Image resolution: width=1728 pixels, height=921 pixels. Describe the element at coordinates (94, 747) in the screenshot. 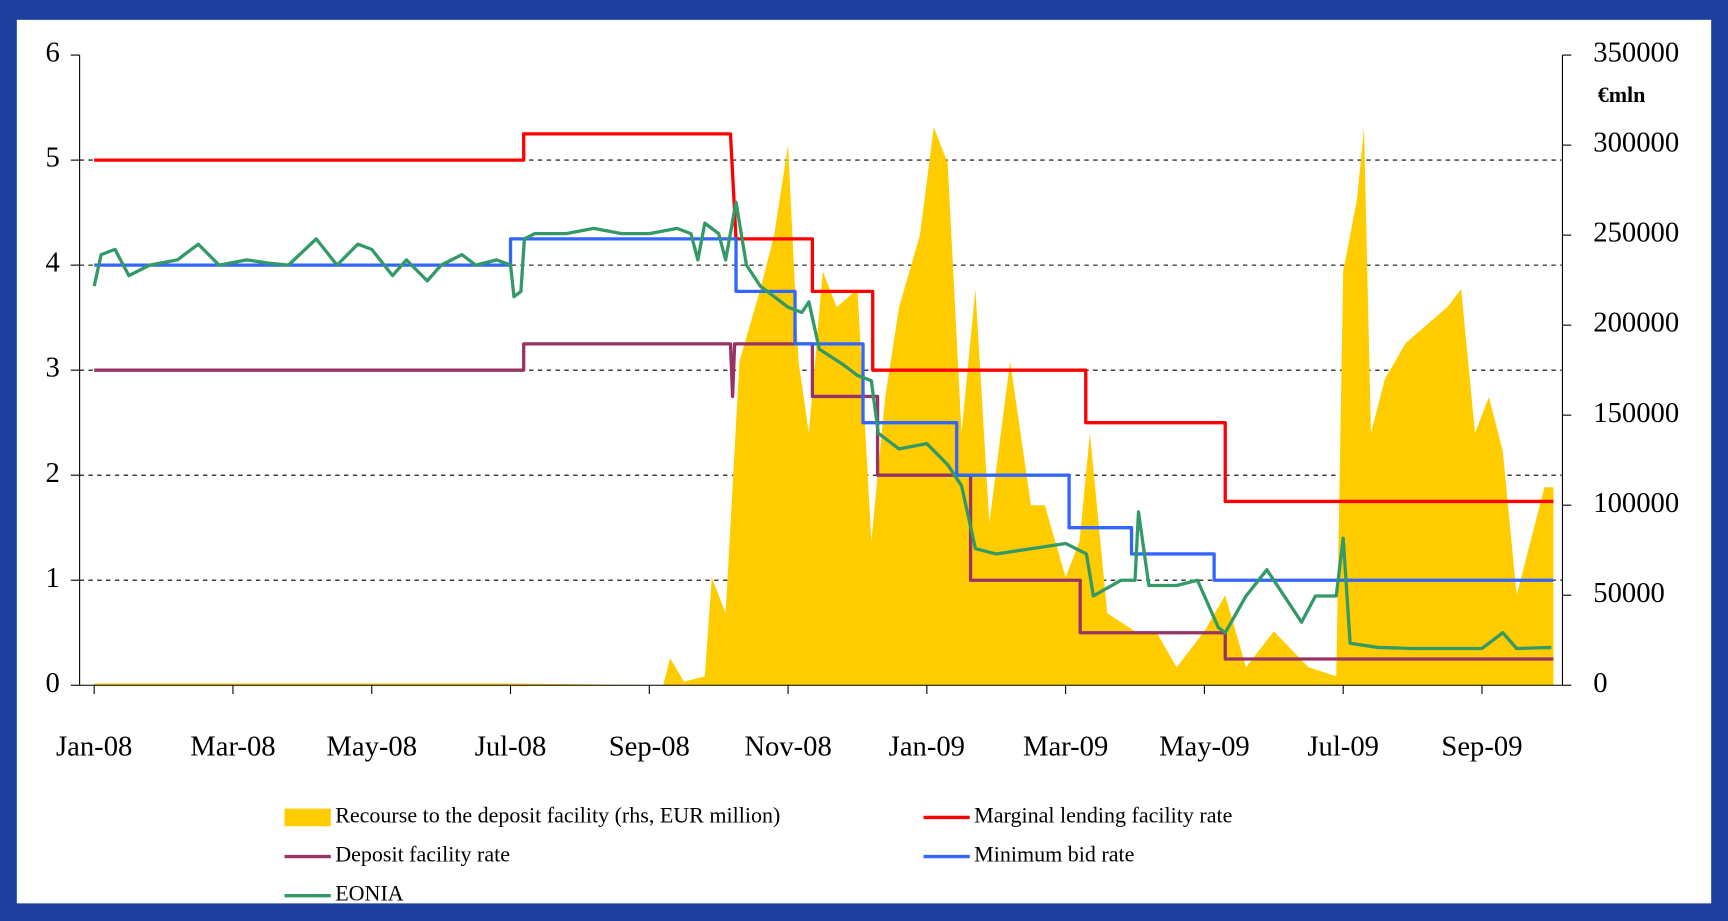

I see `x-tick-label: Jan-08` at that location.